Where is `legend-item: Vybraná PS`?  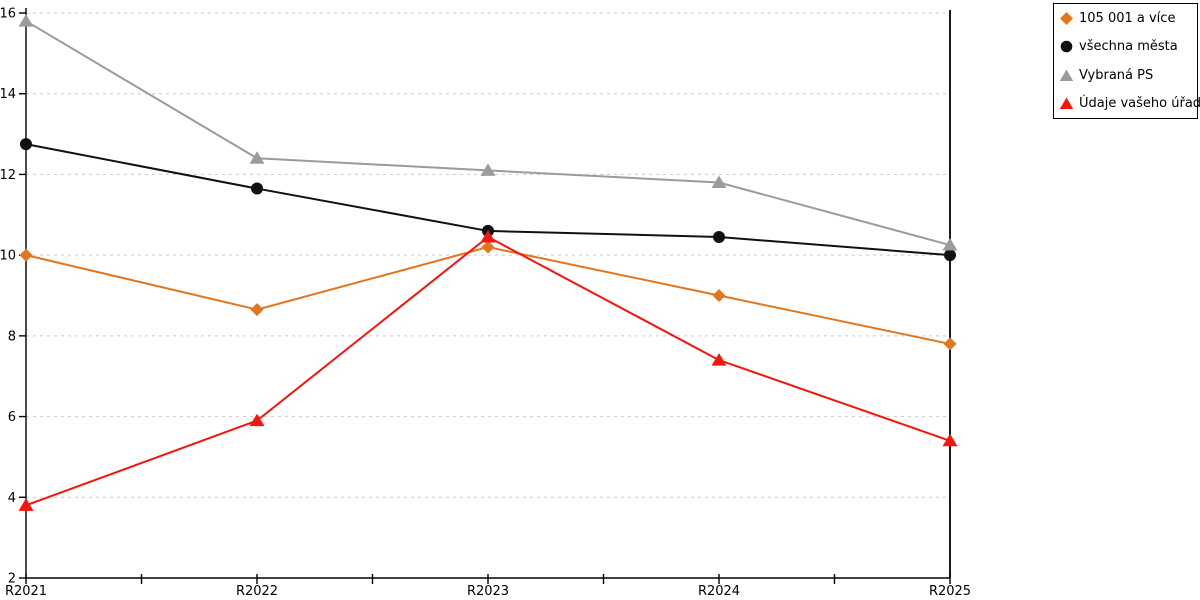
legend-item: Vybraná PS is located at coordinates (1128, 75).